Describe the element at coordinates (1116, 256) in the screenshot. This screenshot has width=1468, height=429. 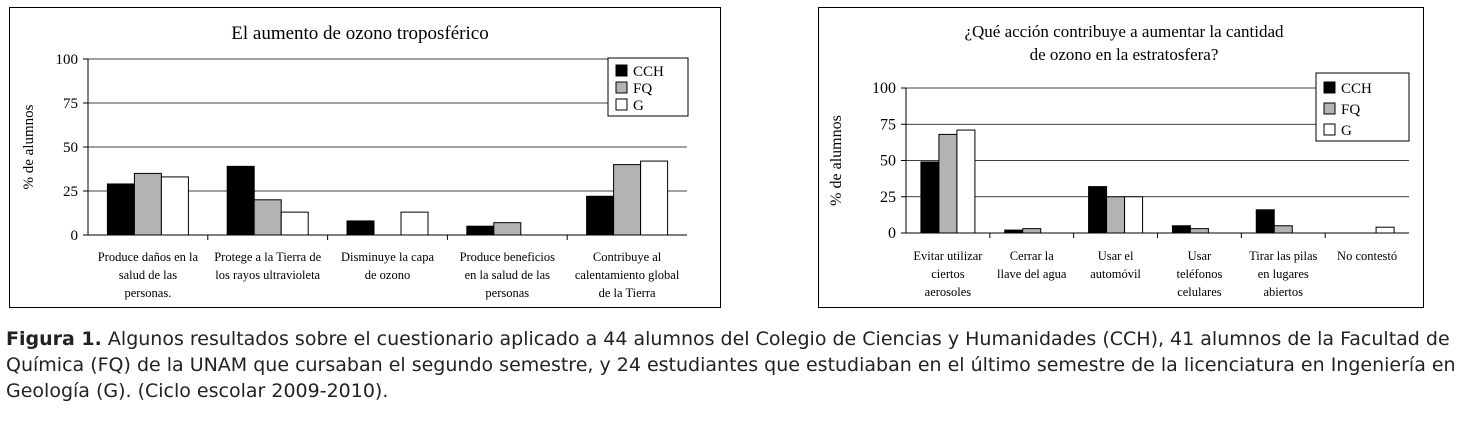
I see `x-category-label: Usar el` at that location.